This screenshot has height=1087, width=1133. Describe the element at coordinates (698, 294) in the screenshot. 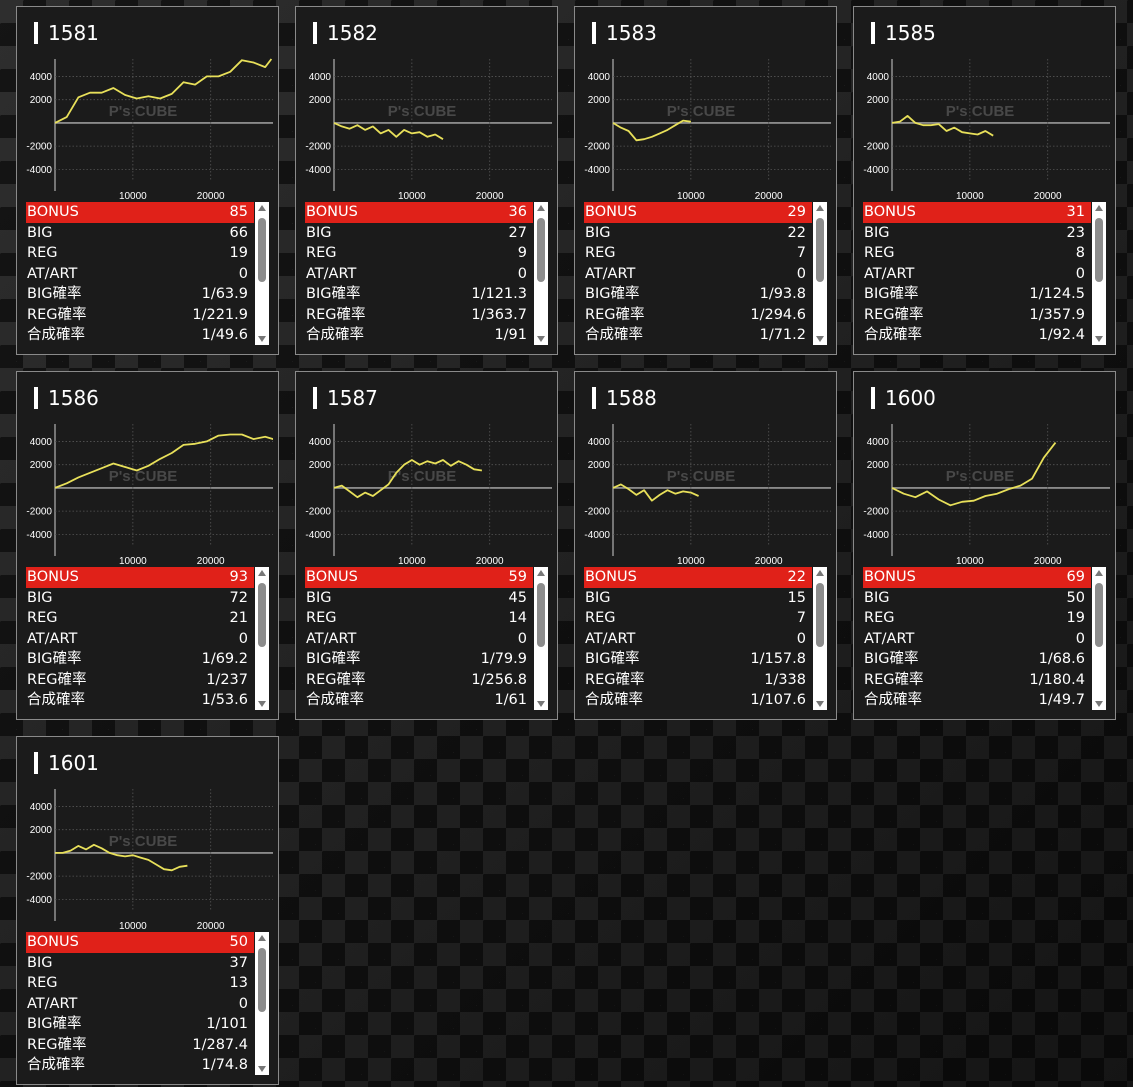

I see `stats-row-big-rate: BIG確率 1/93.8` at that location.